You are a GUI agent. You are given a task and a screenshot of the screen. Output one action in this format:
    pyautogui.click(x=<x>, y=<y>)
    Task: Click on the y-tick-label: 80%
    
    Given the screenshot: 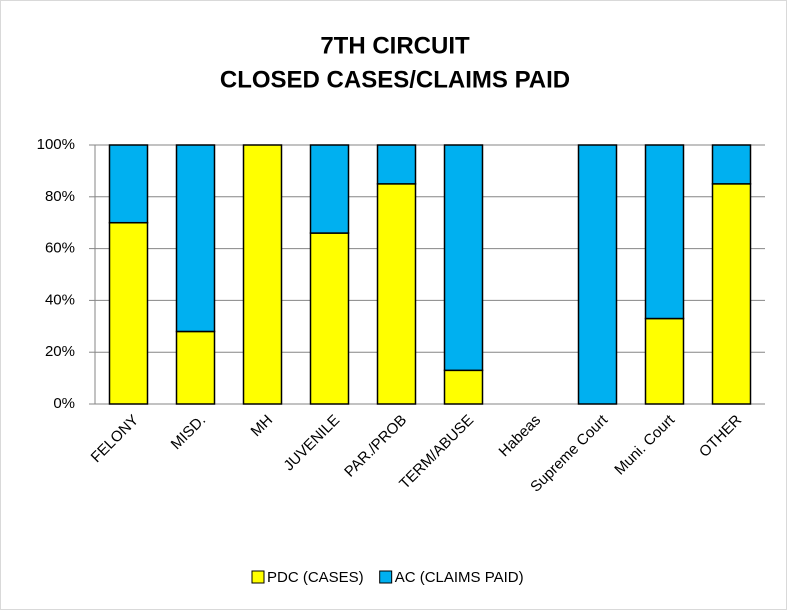 What is the action you would take?
    pyautogui.click(x=60, y=196)
    